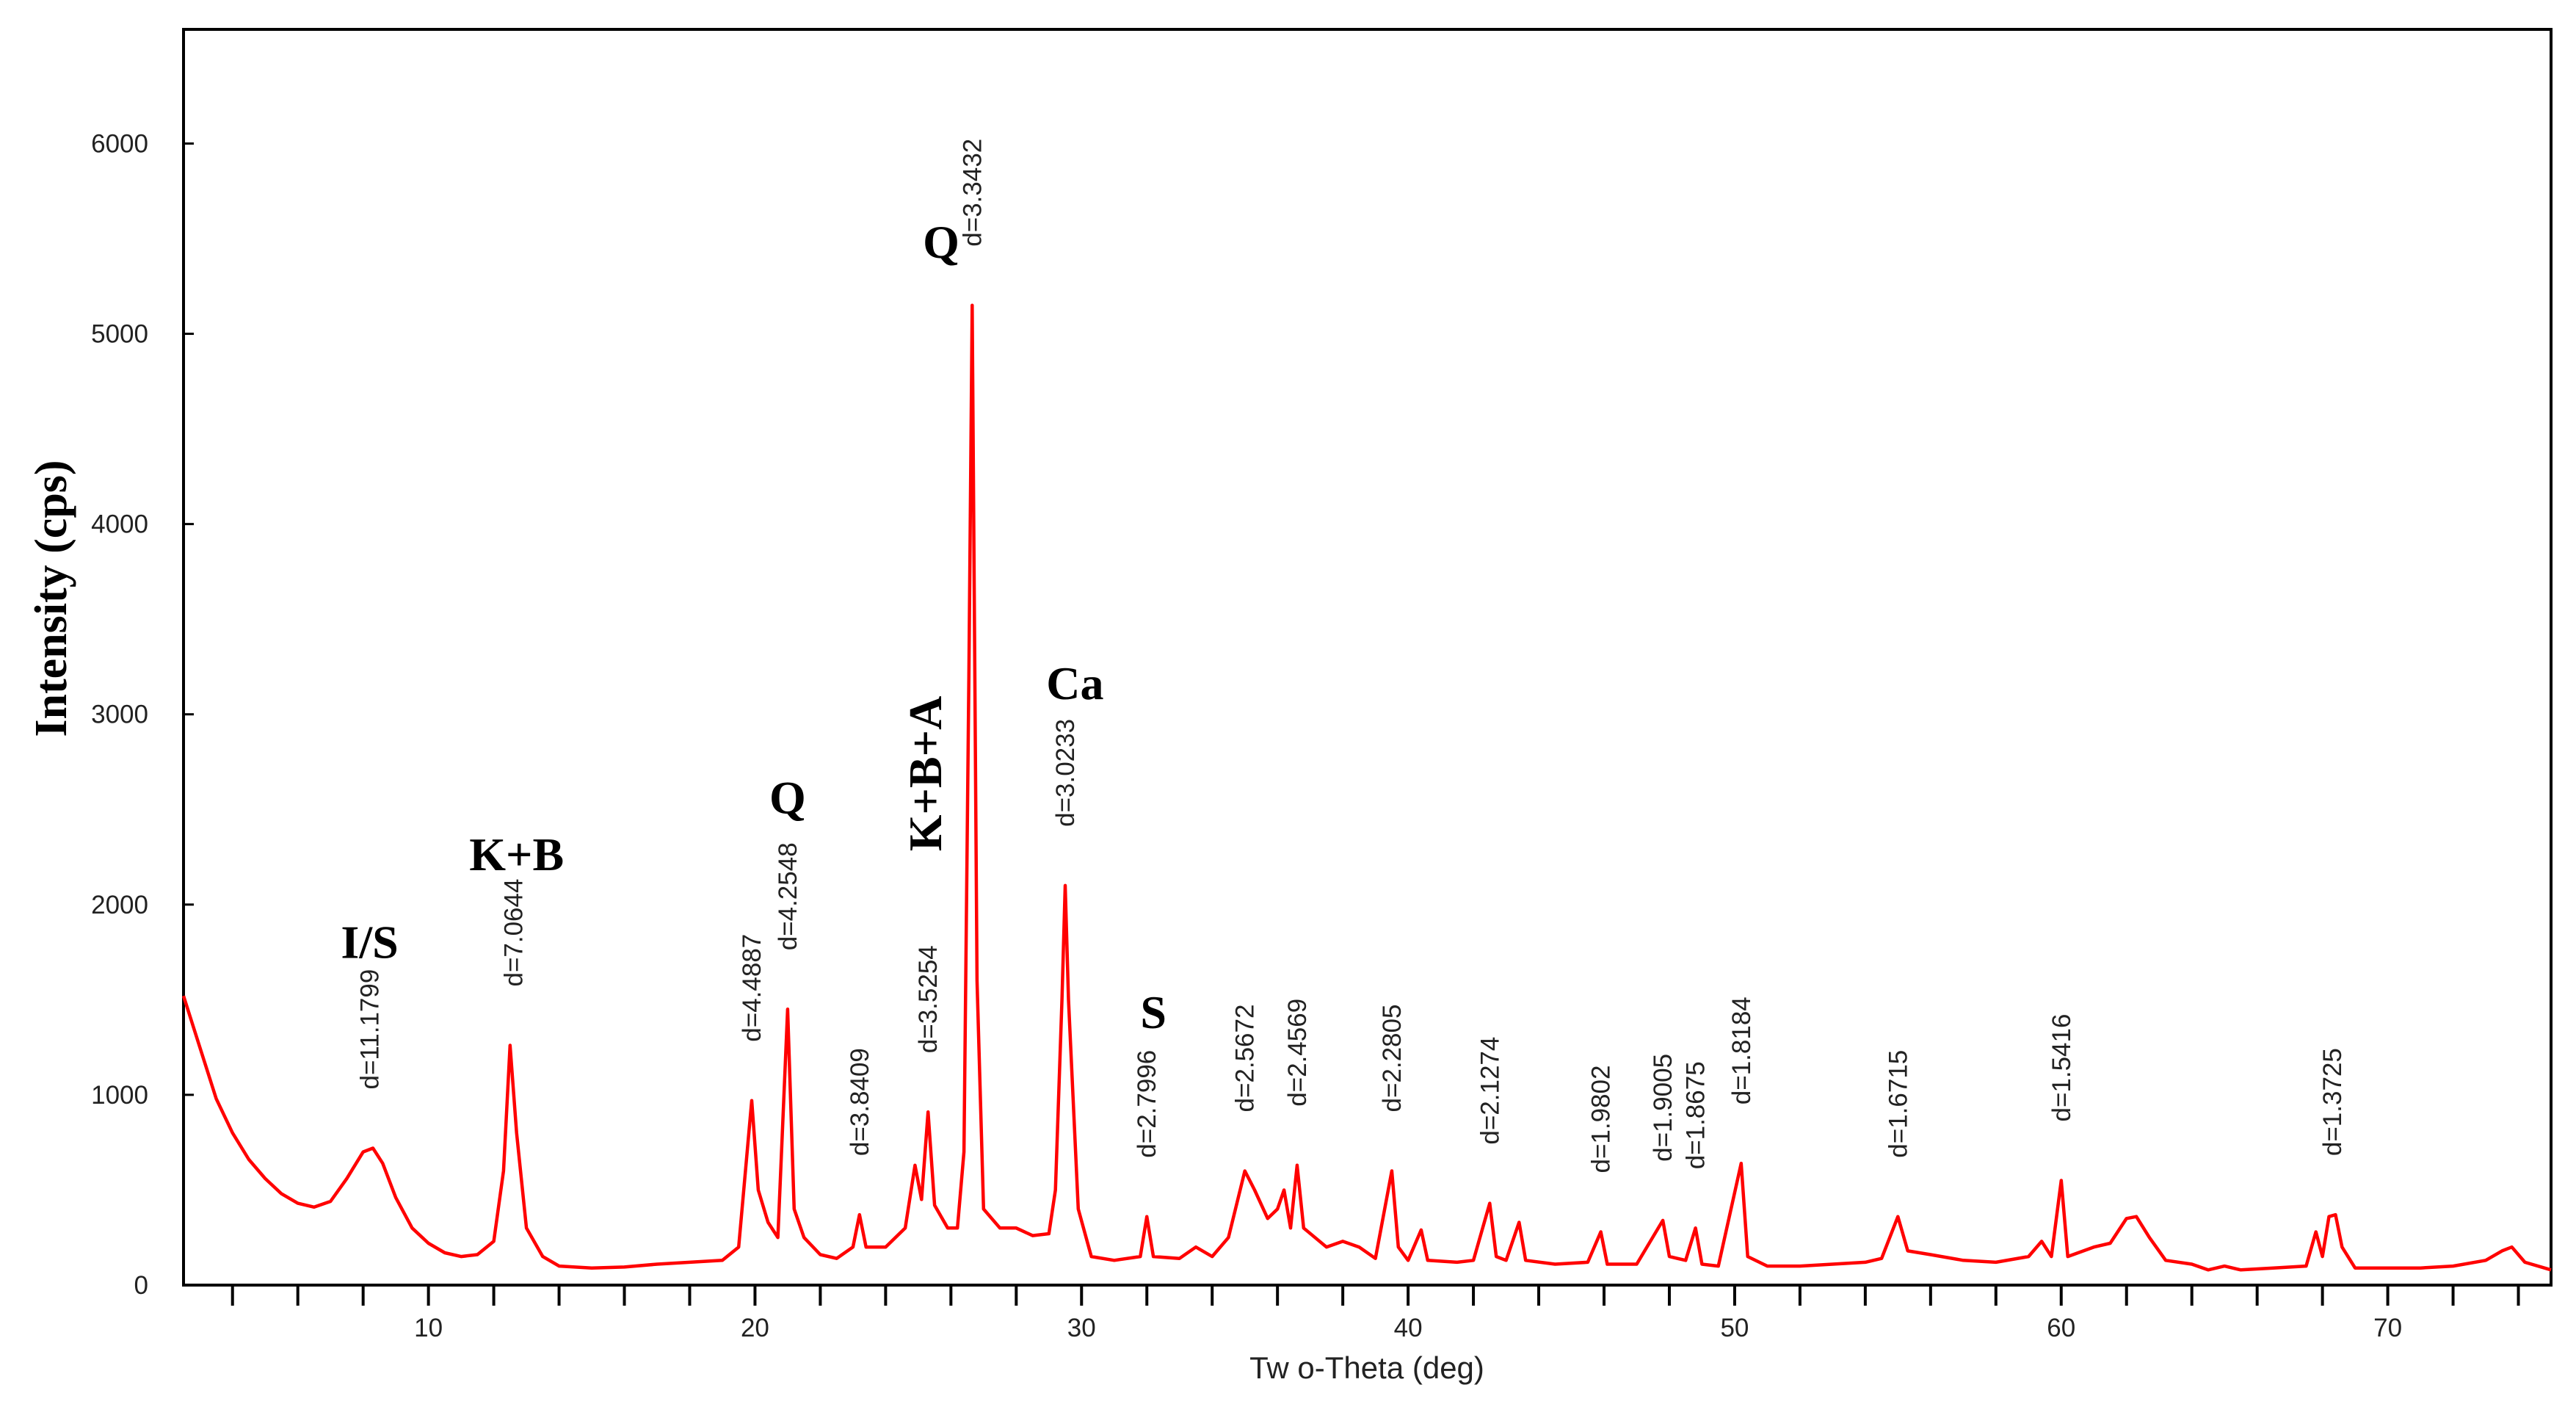 The height and width of the screenshot is (1407, 2576). I want to click on peak-label: d=4.4887, so click(752, 988).